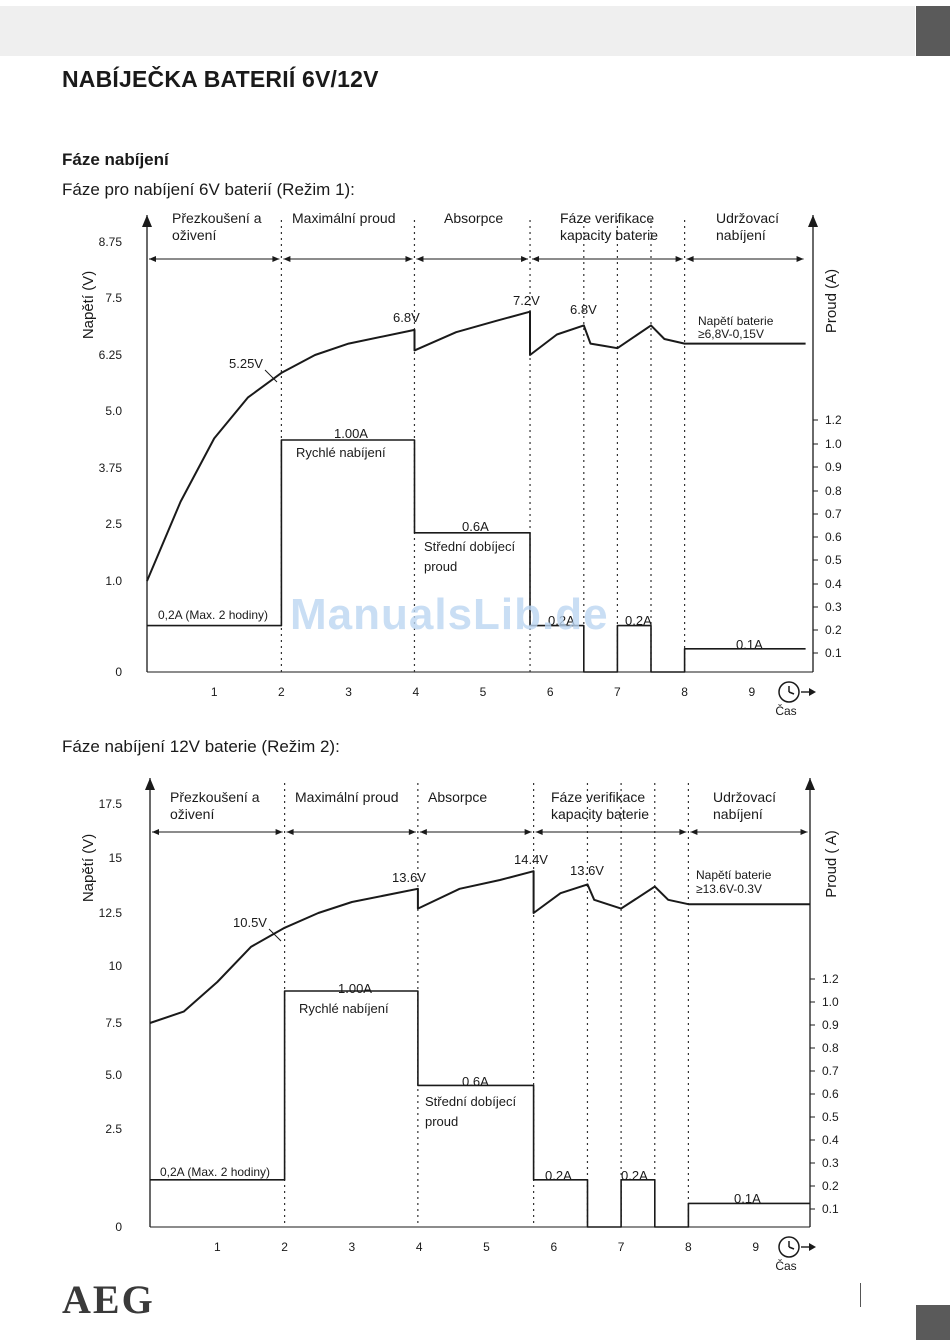  Describe the element at coordinates (609, 235) in the screenshot. I see `phase-label: kapacity baterie` at that location.